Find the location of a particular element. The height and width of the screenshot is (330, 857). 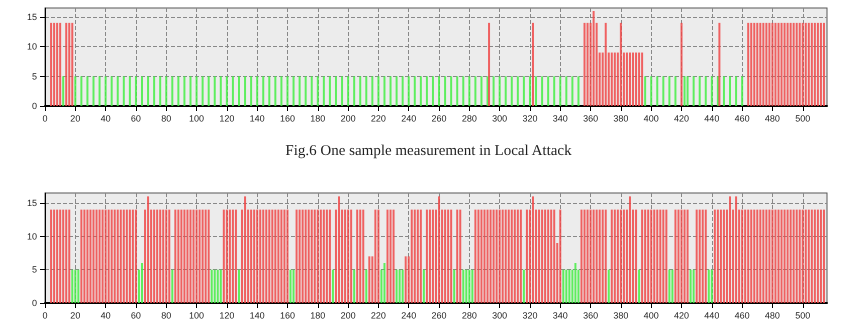

x-tick-label: 160 is located at coordinates (287, 119).